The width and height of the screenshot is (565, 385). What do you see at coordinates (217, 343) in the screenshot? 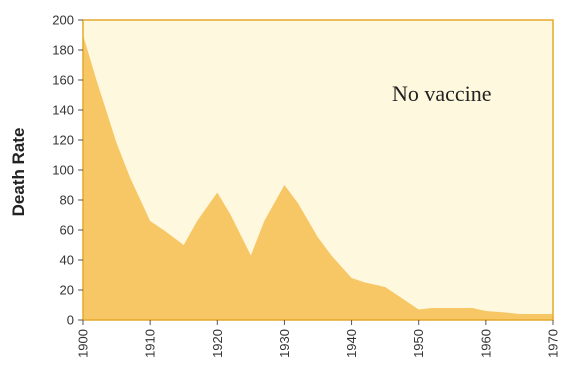
I see `x-tick-label: 1920` at bounding box center [217, 343].